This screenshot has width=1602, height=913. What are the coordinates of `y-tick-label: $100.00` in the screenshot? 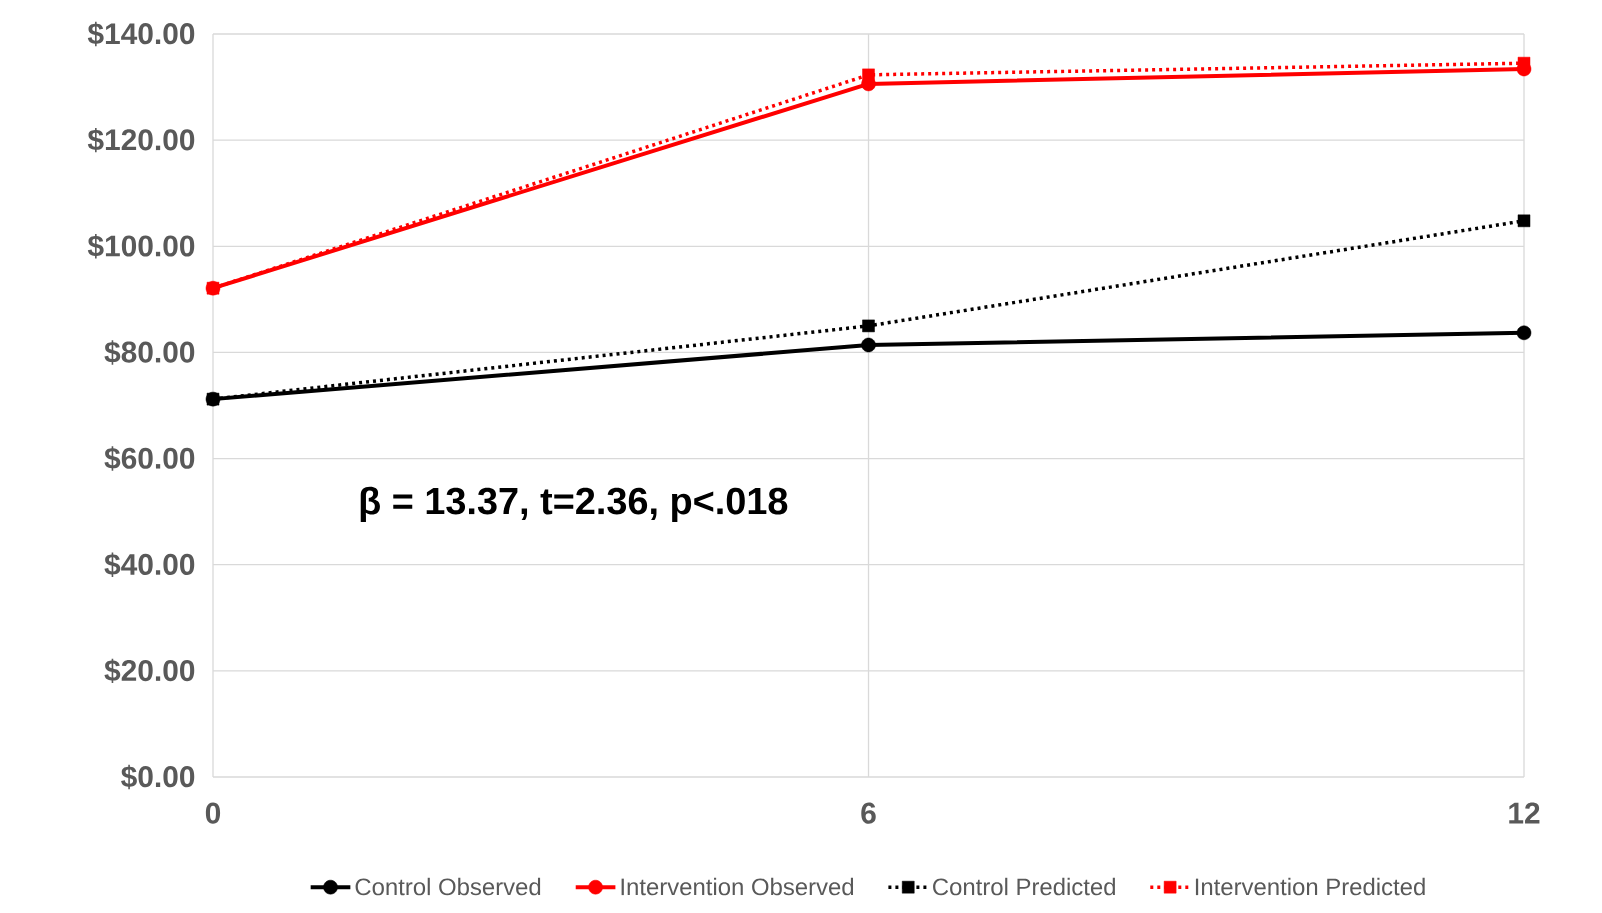 It's located at (141, 246).